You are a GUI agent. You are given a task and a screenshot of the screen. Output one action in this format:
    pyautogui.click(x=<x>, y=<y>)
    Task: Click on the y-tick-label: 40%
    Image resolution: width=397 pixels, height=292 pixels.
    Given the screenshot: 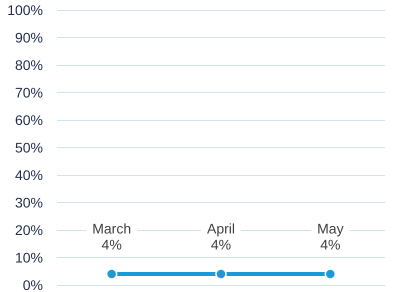 What is the action you would take?
    pyautogui.click(x=28, y=175)
    